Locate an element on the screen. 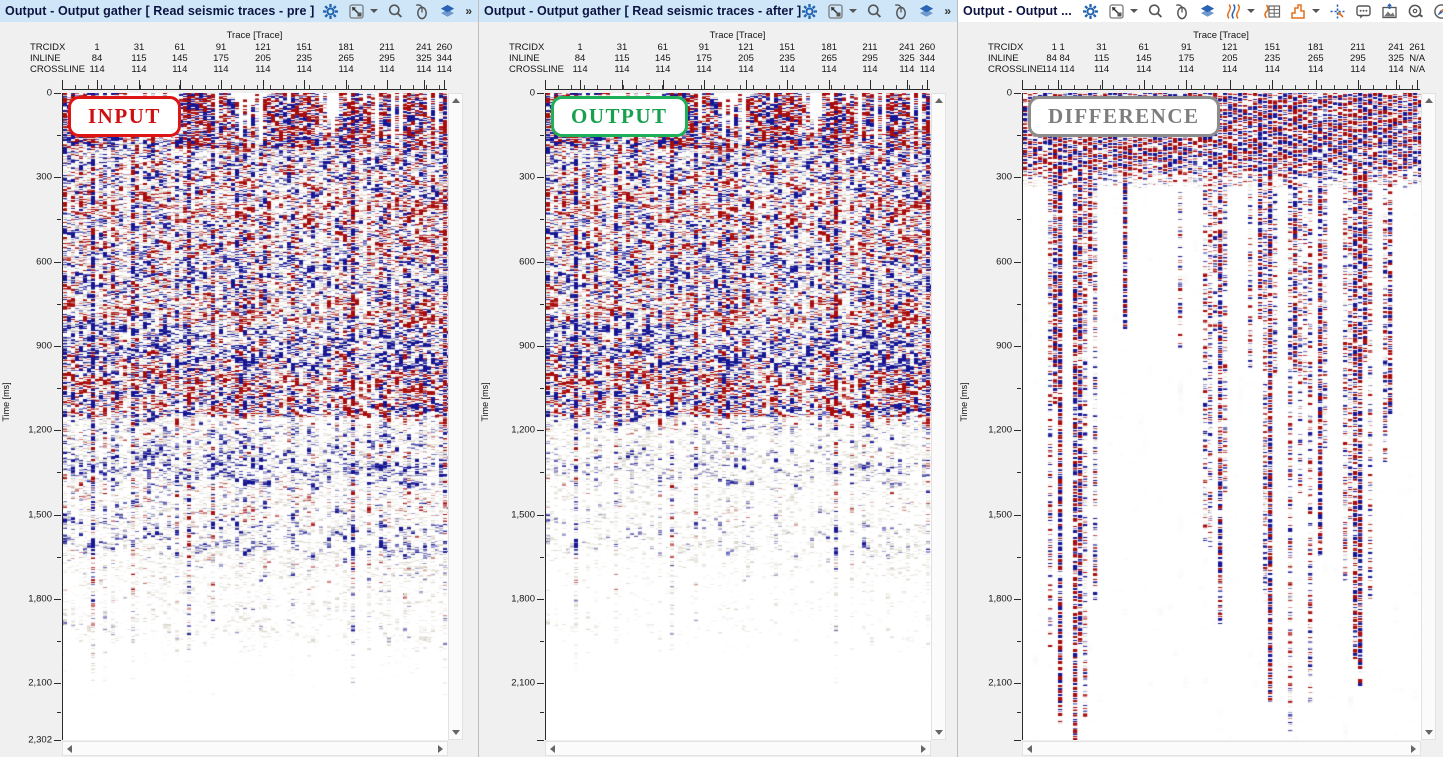 The height and width of the screenshot is (757, 1443). wiggle-dropdown-icon is located at coordinates (1251, 13).